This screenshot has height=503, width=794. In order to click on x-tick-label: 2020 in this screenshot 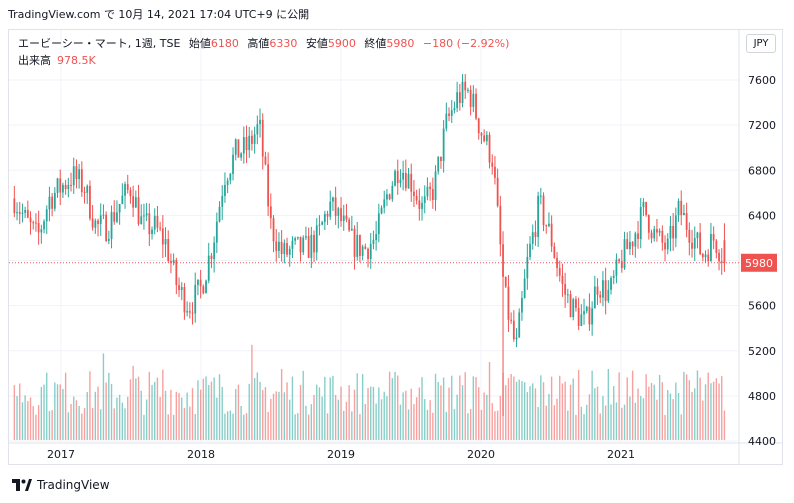, I will do `click(481, 454)`.